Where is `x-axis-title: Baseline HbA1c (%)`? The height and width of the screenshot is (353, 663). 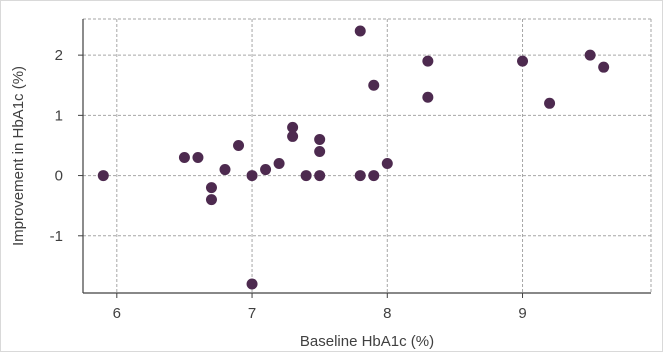 x-axis-title: Baseline HbA1c (%) is located at coordinates (367, 341).